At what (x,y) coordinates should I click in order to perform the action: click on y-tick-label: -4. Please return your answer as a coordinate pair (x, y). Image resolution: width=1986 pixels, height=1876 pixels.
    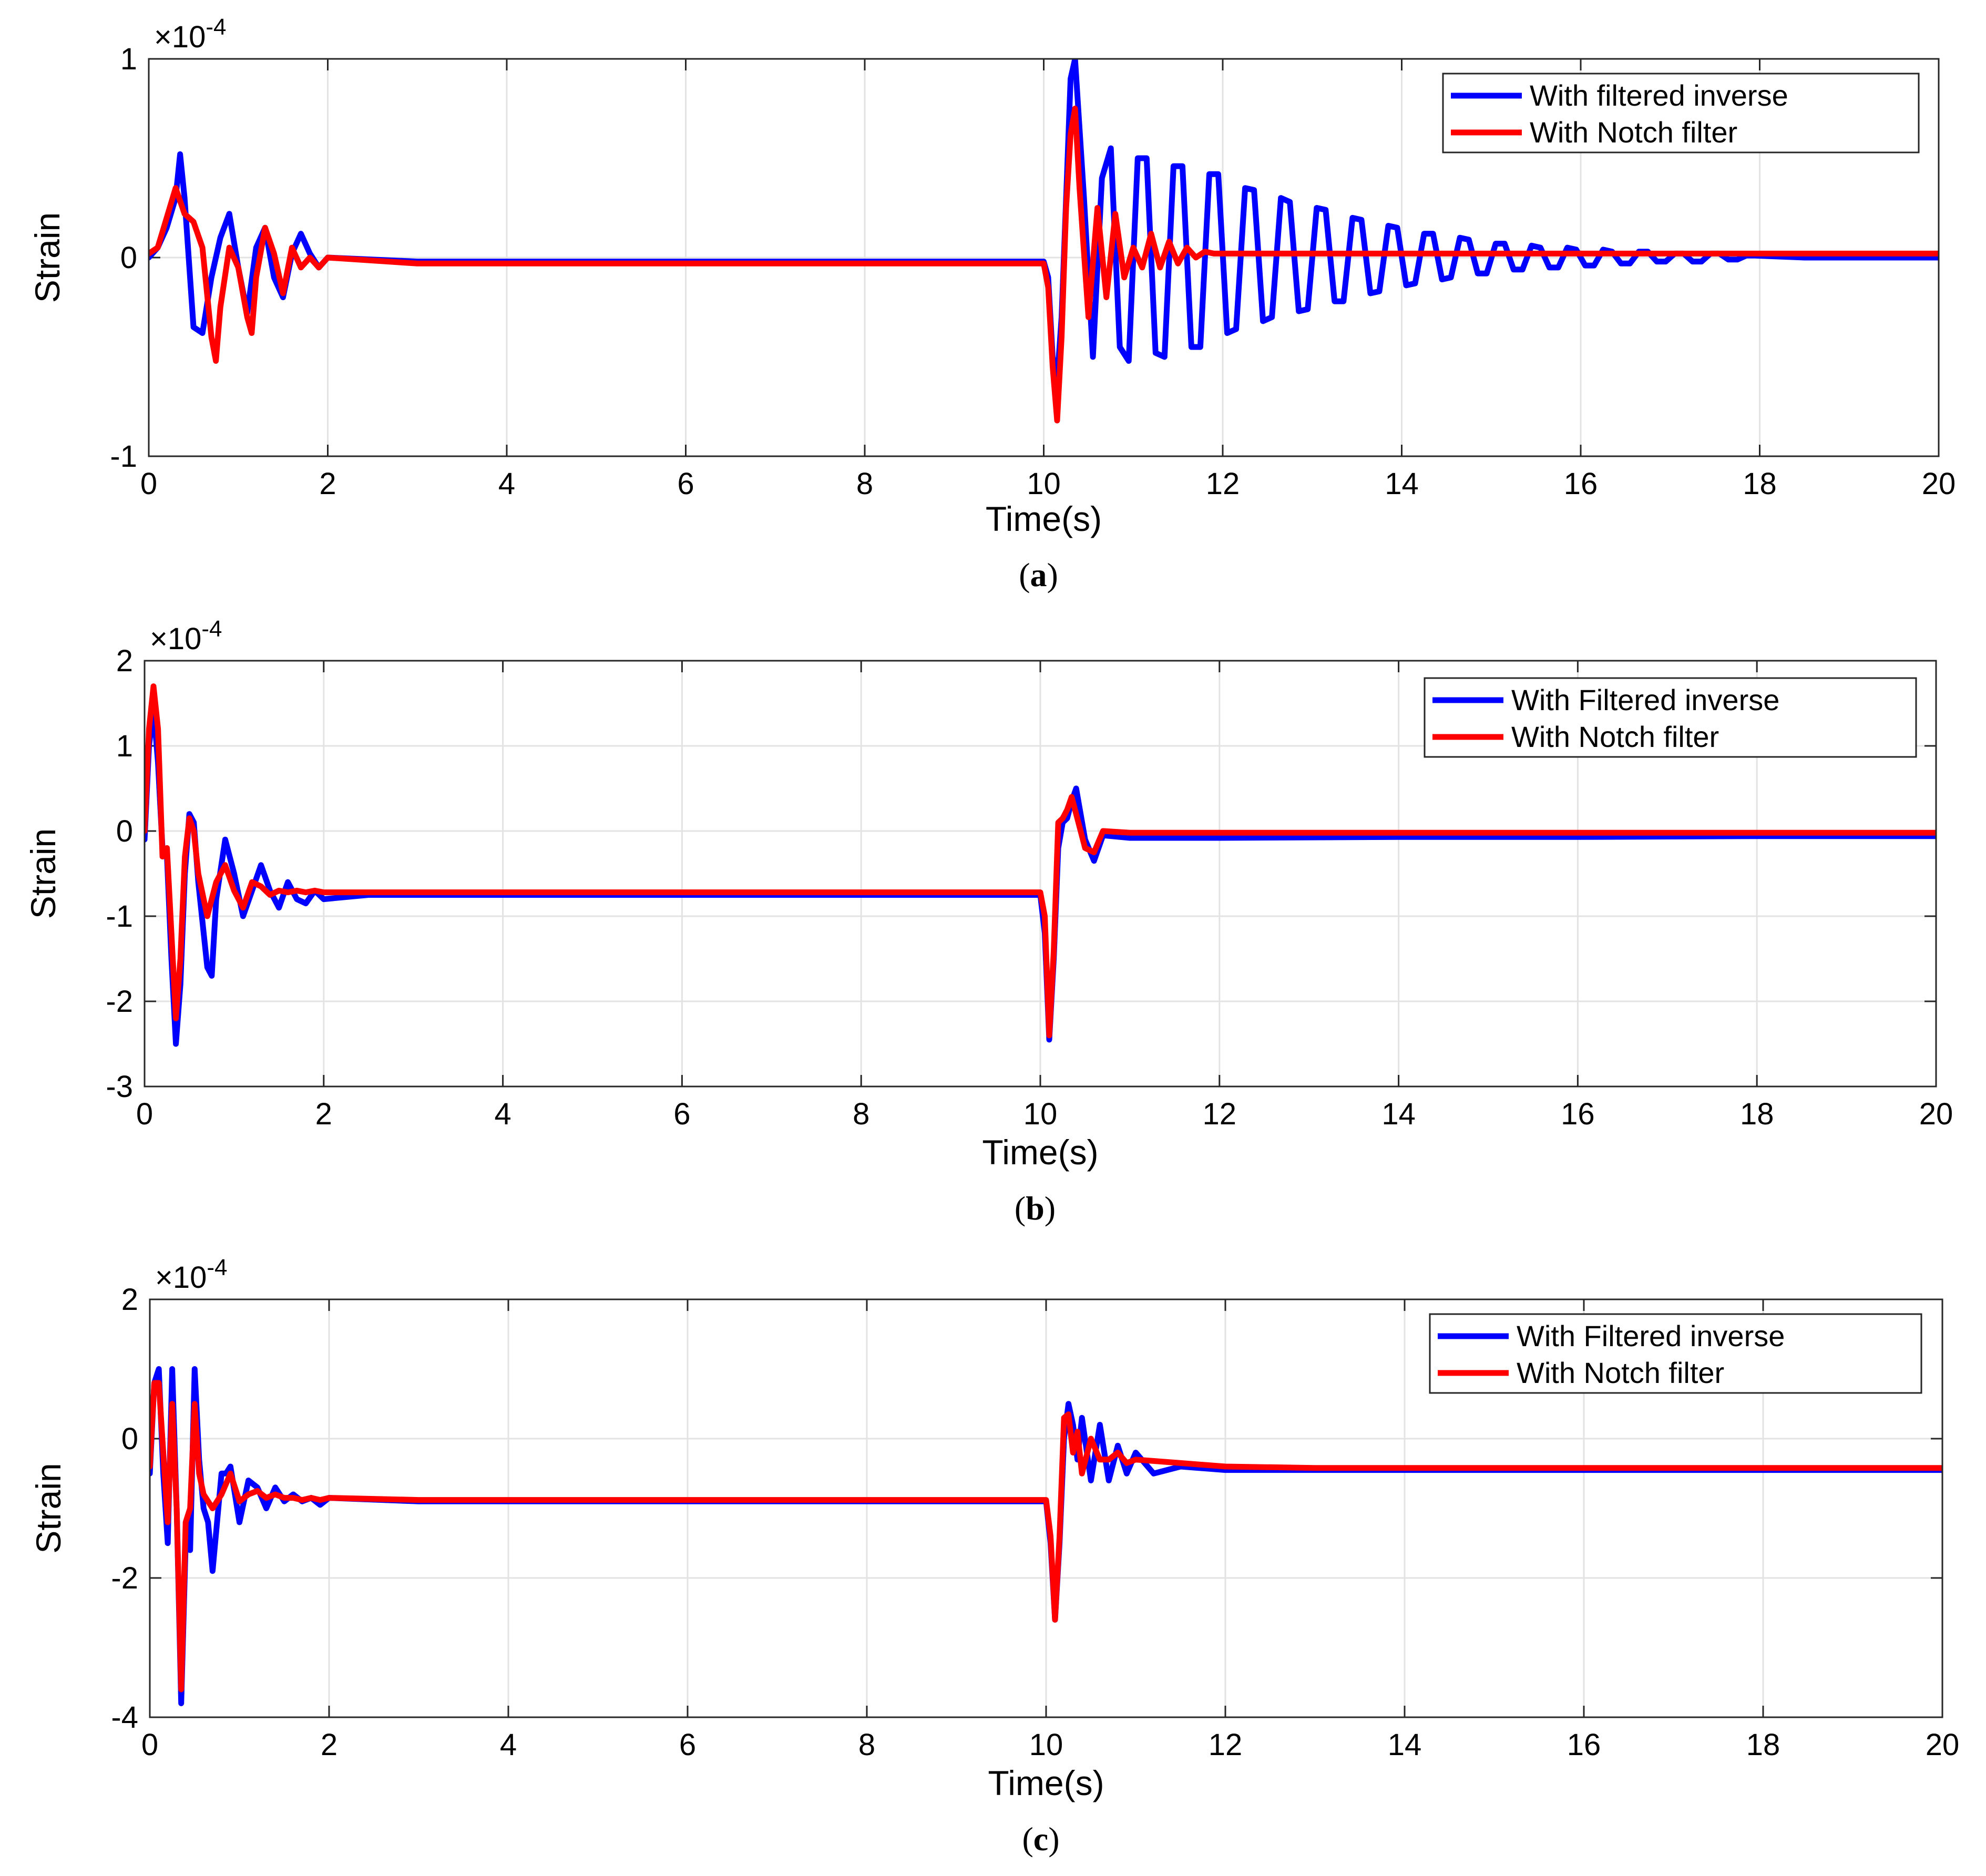
    Looking at the image, I should click on (124, 1718).